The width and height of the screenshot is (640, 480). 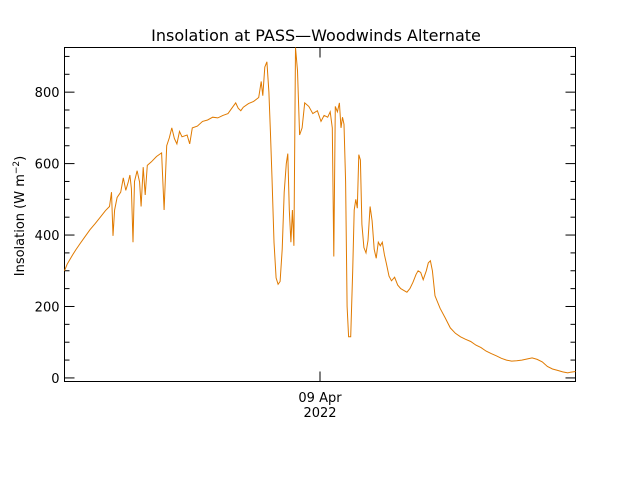 What do you see at coordinates (47, 165) in the screenshot?
I see `y-tick-label: 600` at bounding box center [47, 165].